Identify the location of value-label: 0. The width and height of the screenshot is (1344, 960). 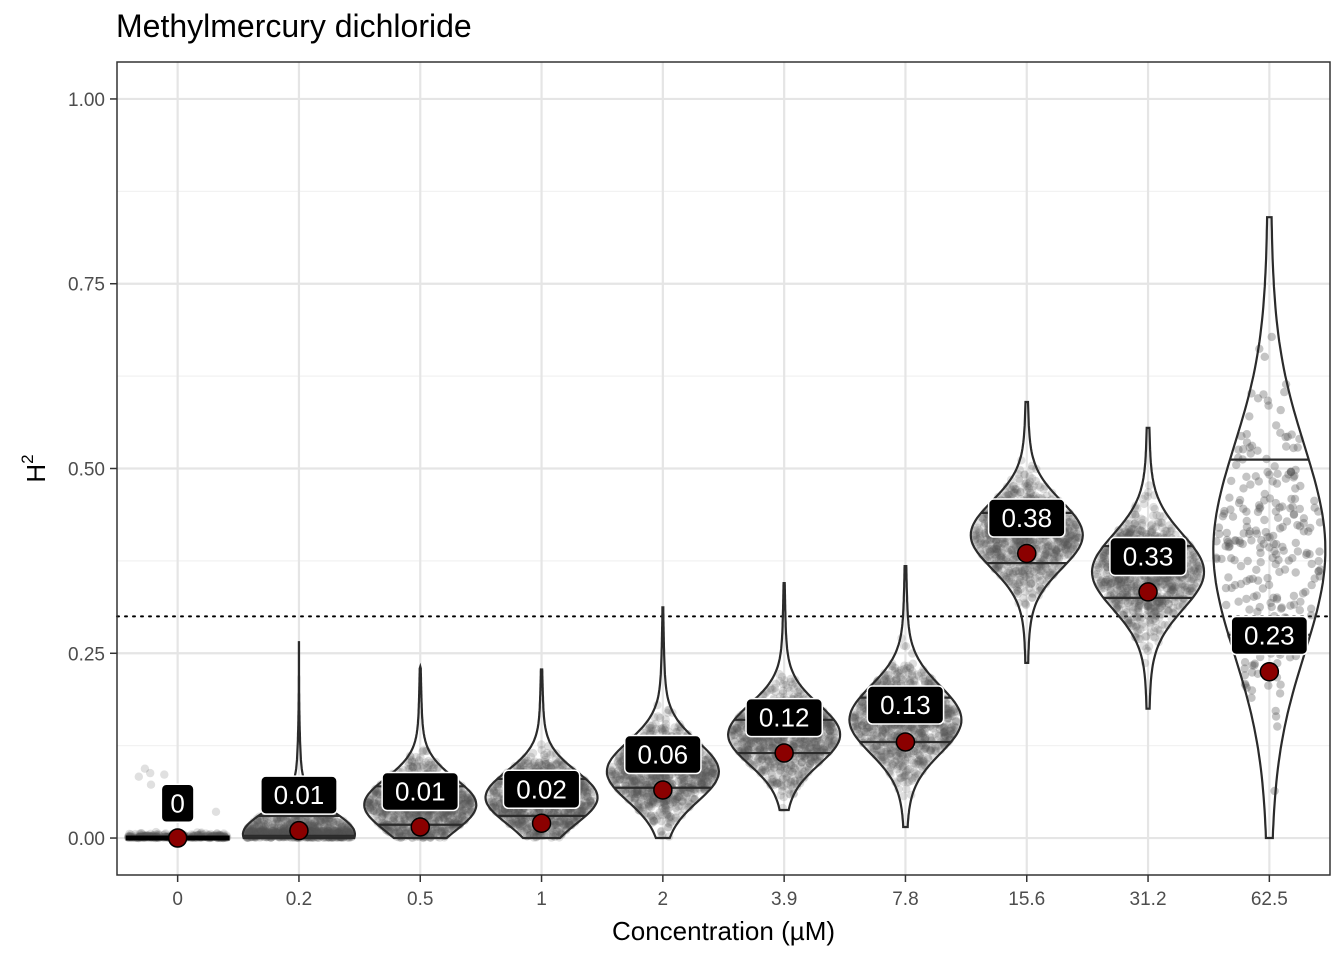
(177, 803).